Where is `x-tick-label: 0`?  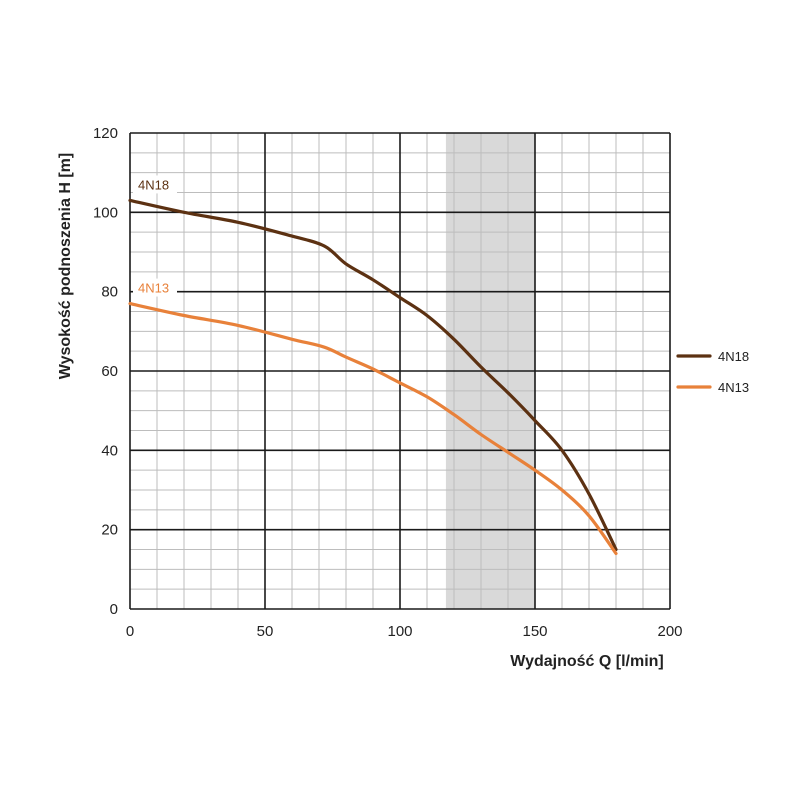 x-tick-label: 0 is located at coordinates (130, 631).